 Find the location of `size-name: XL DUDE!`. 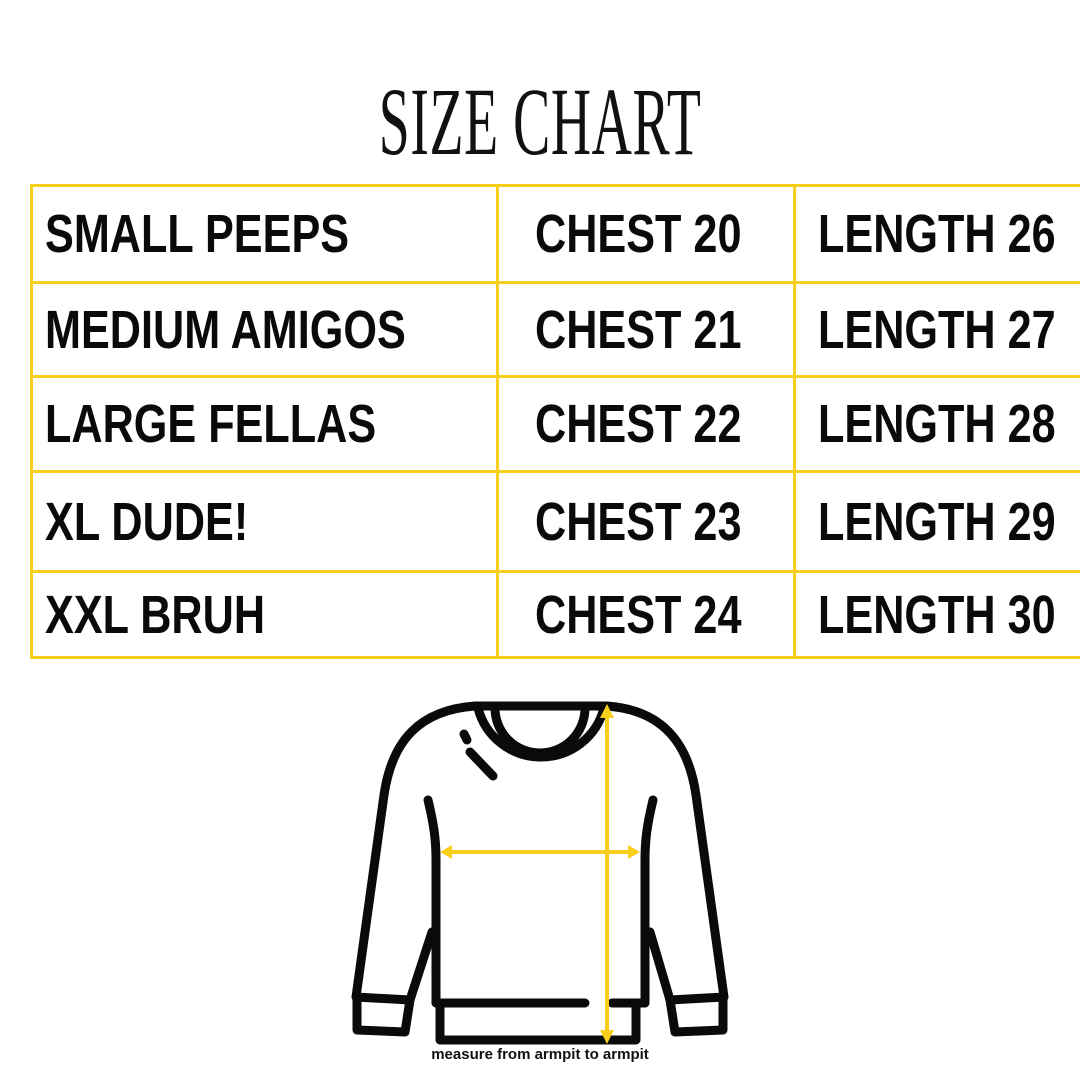

size-name: XL DUDE! is located at coordinates (147, 521).